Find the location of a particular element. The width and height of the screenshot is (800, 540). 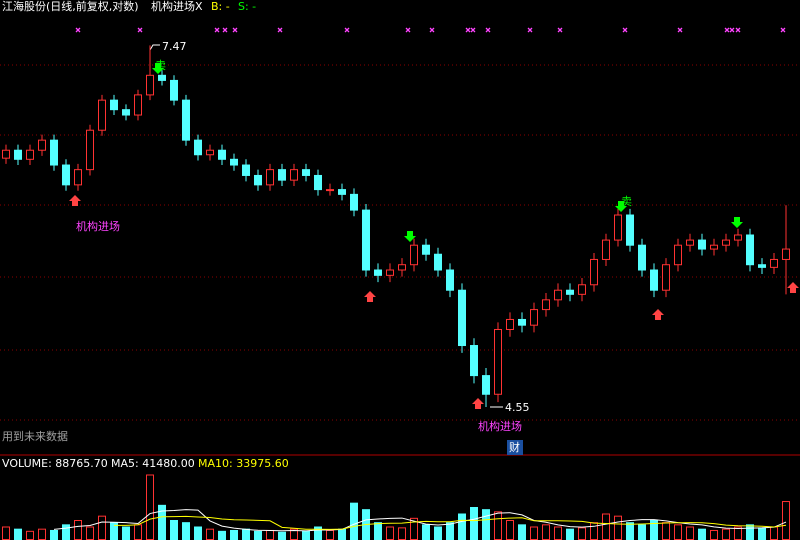

s-value: S: - is located at coordinates (247, 6).